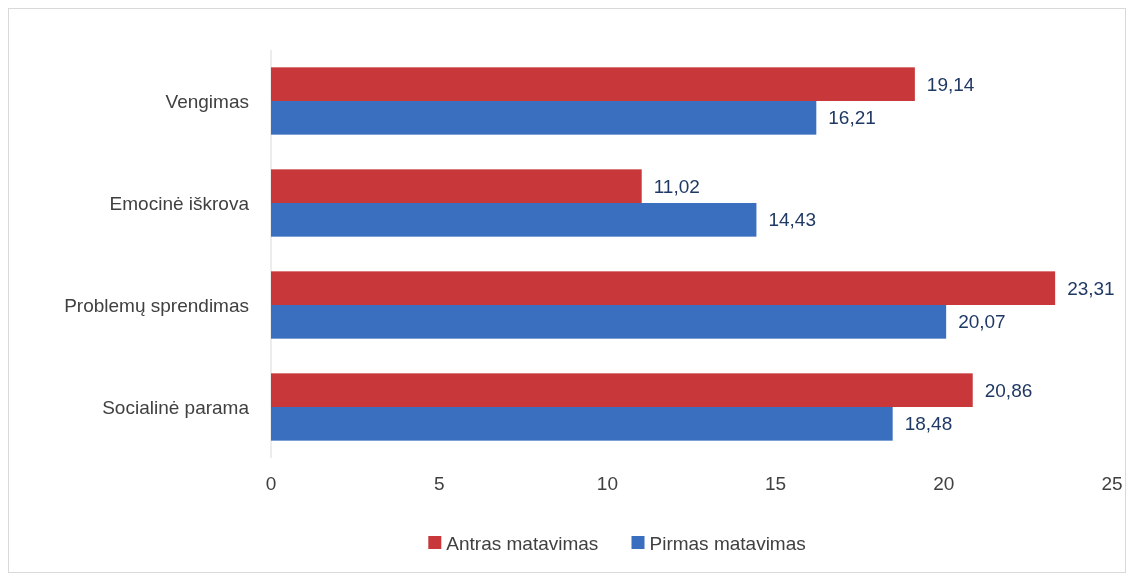 The width and height of the screenshot is (1134, 581). Describe the element at coordinates (928, 424) in the screenshot. I see `data-label: 18,48` at that location.